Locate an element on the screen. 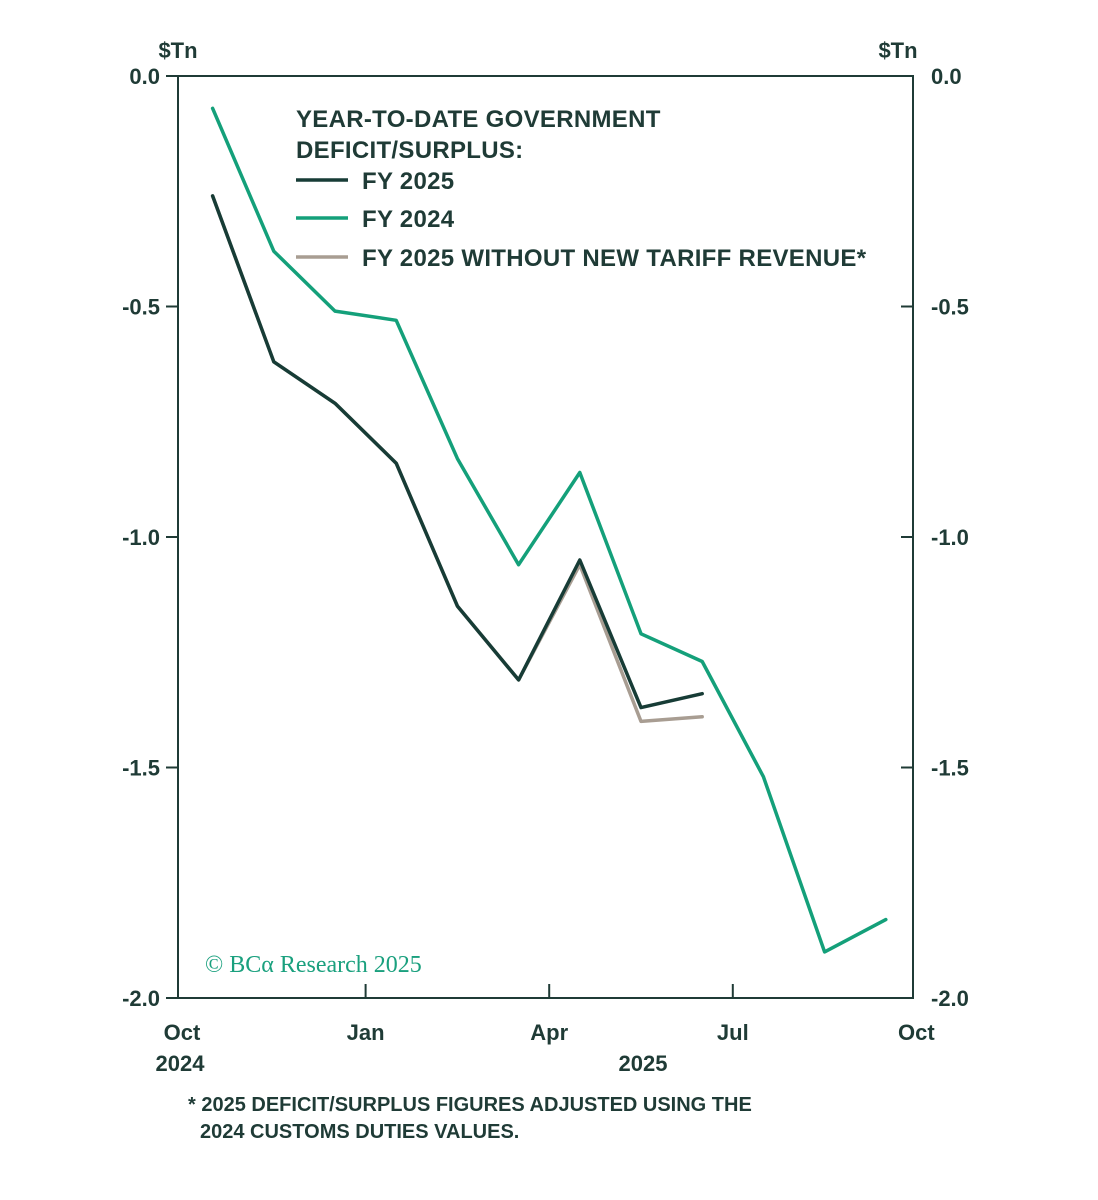 This screenshot has height=1200, width=1098. y-tick-label-right-3: -1.5 is located at coordinates (950, 768).